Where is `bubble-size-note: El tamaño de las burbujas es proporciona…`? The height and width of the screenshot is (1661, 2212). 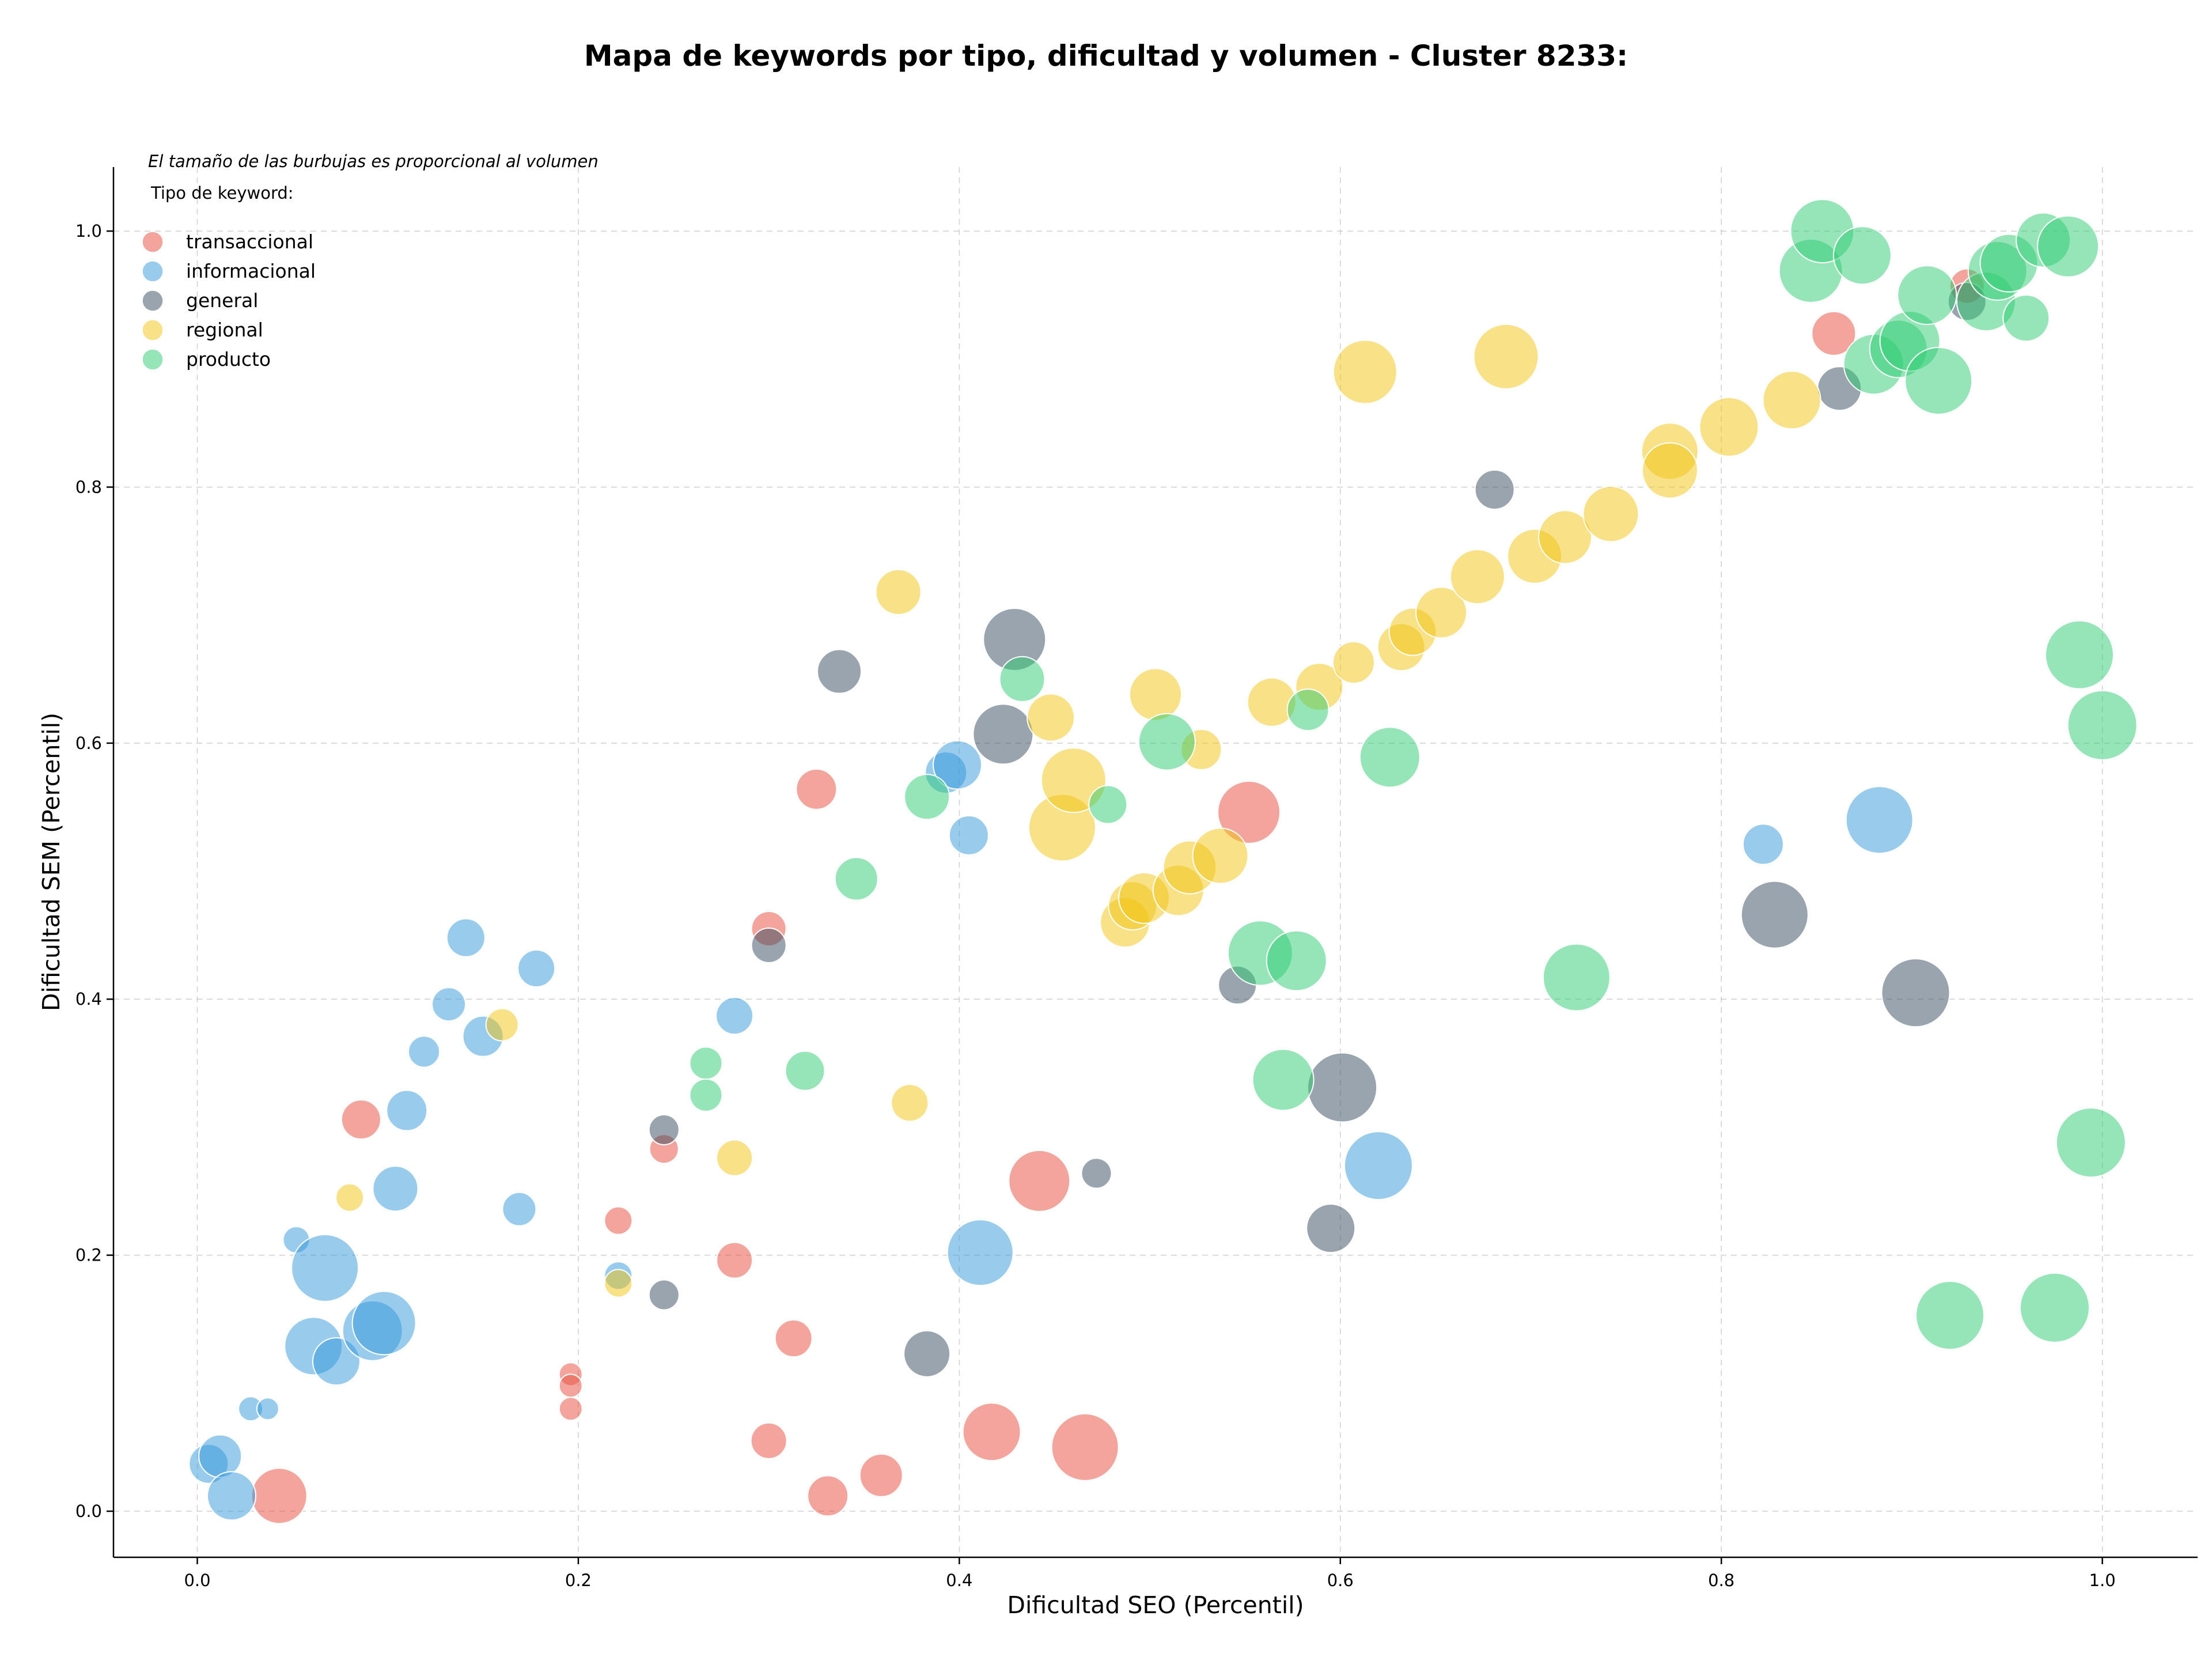
bubble-size-note: El tamaño de las burbujas es proporciona… is located at coordinates (373, 161).